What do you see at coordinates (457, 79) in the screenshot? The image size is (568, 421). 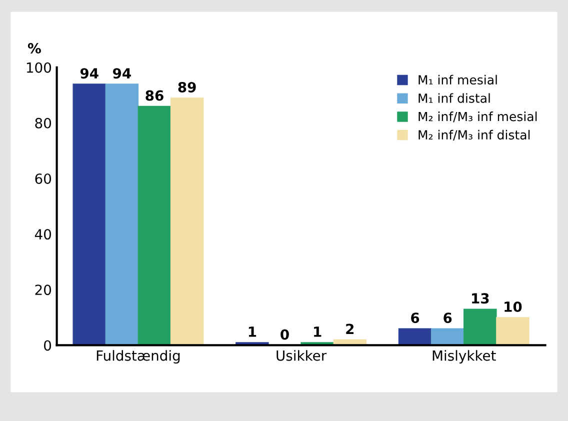 I see `legend-label: M₁ inf mesial` at bounding box center [457, 79].